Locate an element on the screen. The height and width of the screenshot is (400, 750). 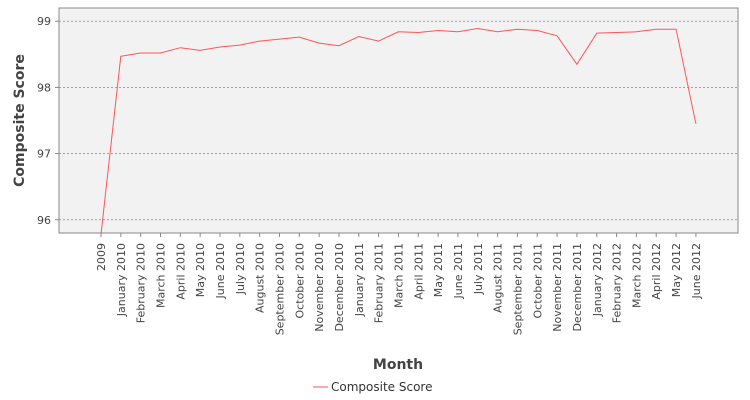
x-tick-label: September 2010 is located at coordinates (279, 289).